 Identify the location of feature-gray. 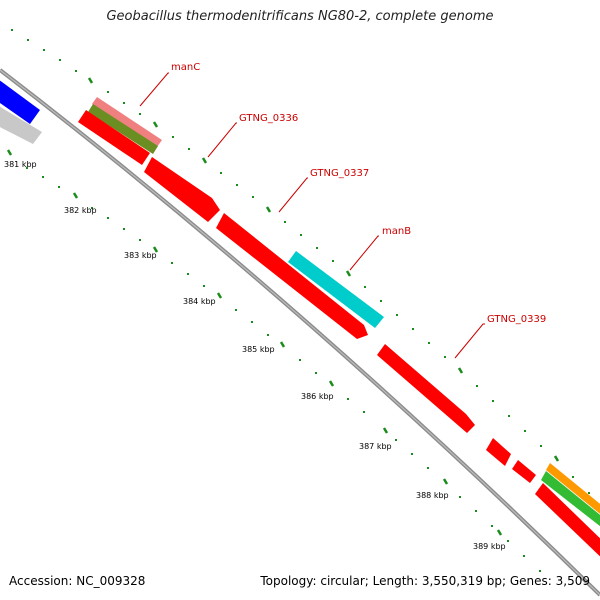
(21, 122).